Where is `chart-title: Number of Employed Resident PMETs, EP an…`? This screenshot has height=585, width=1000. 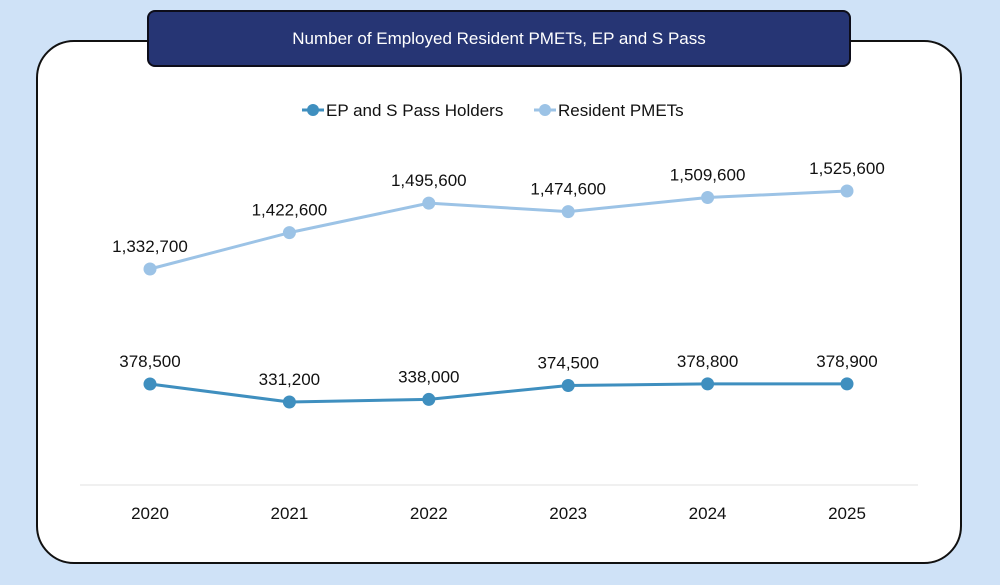
chart-title: Number of Employed Resident PMETs, EP an… is located at coordinates (499, 38).